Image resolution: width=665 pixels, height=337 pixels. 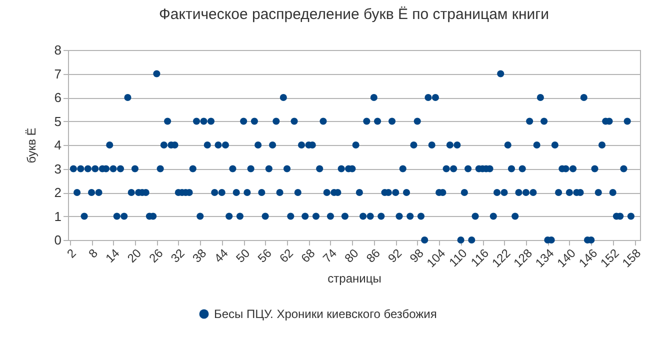 I want to click on y-tick-label: 7, so click(x=58, y=74).